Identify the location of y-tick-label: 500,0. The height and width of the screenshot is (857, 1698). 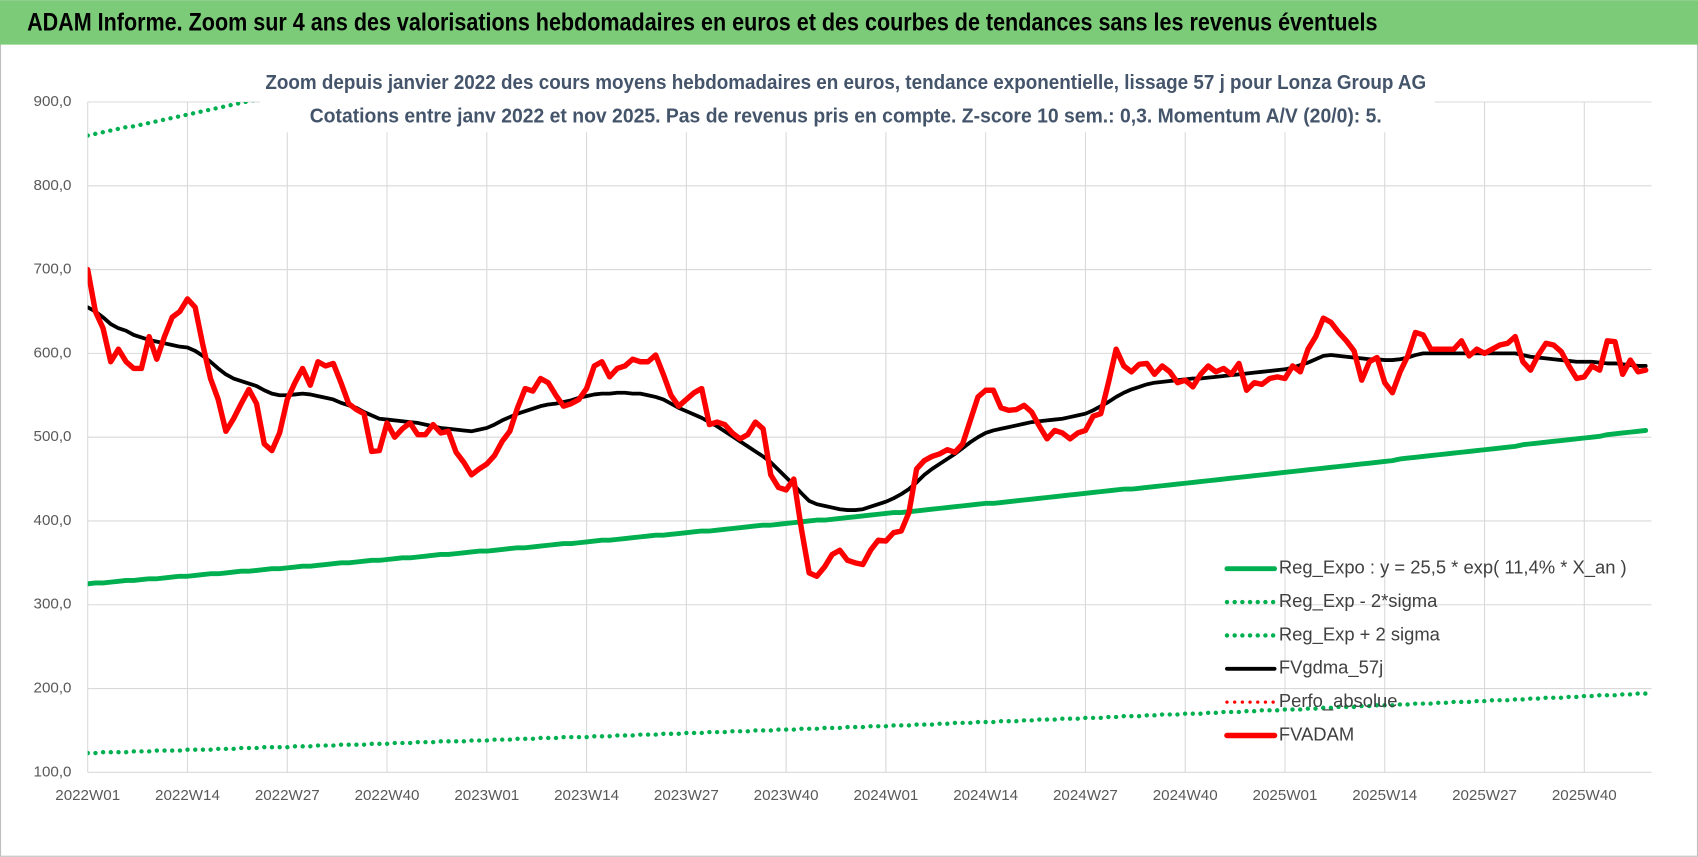
(53, 436).